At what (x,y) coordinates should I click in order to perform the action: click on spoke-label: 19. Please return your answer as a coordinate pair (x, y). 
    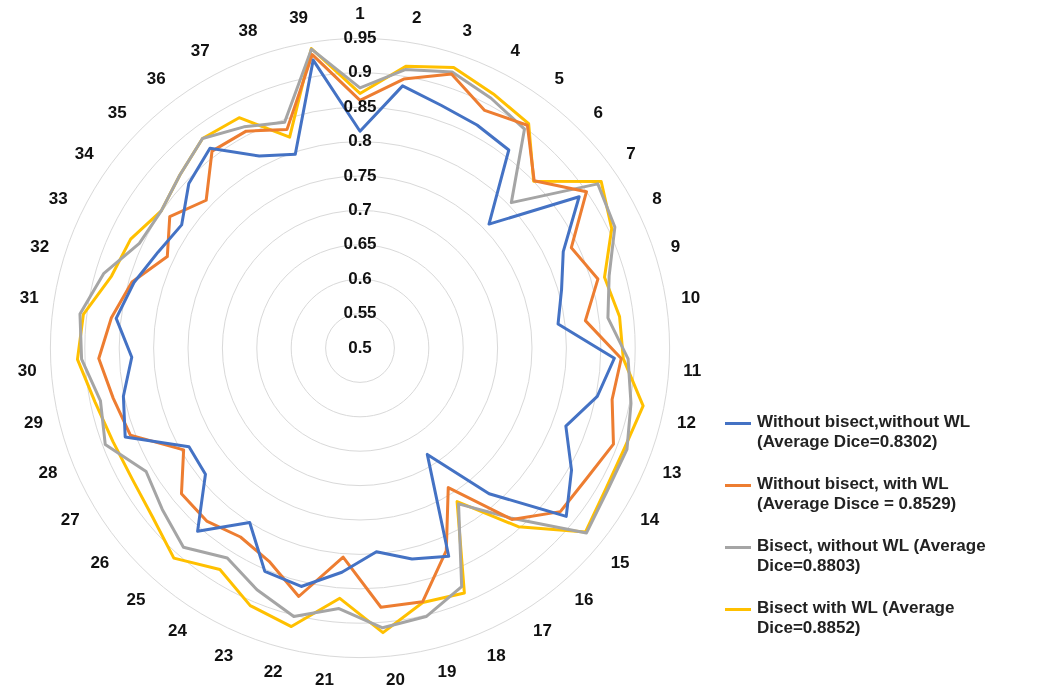
    Looking at the image, I should click on (447, 672).